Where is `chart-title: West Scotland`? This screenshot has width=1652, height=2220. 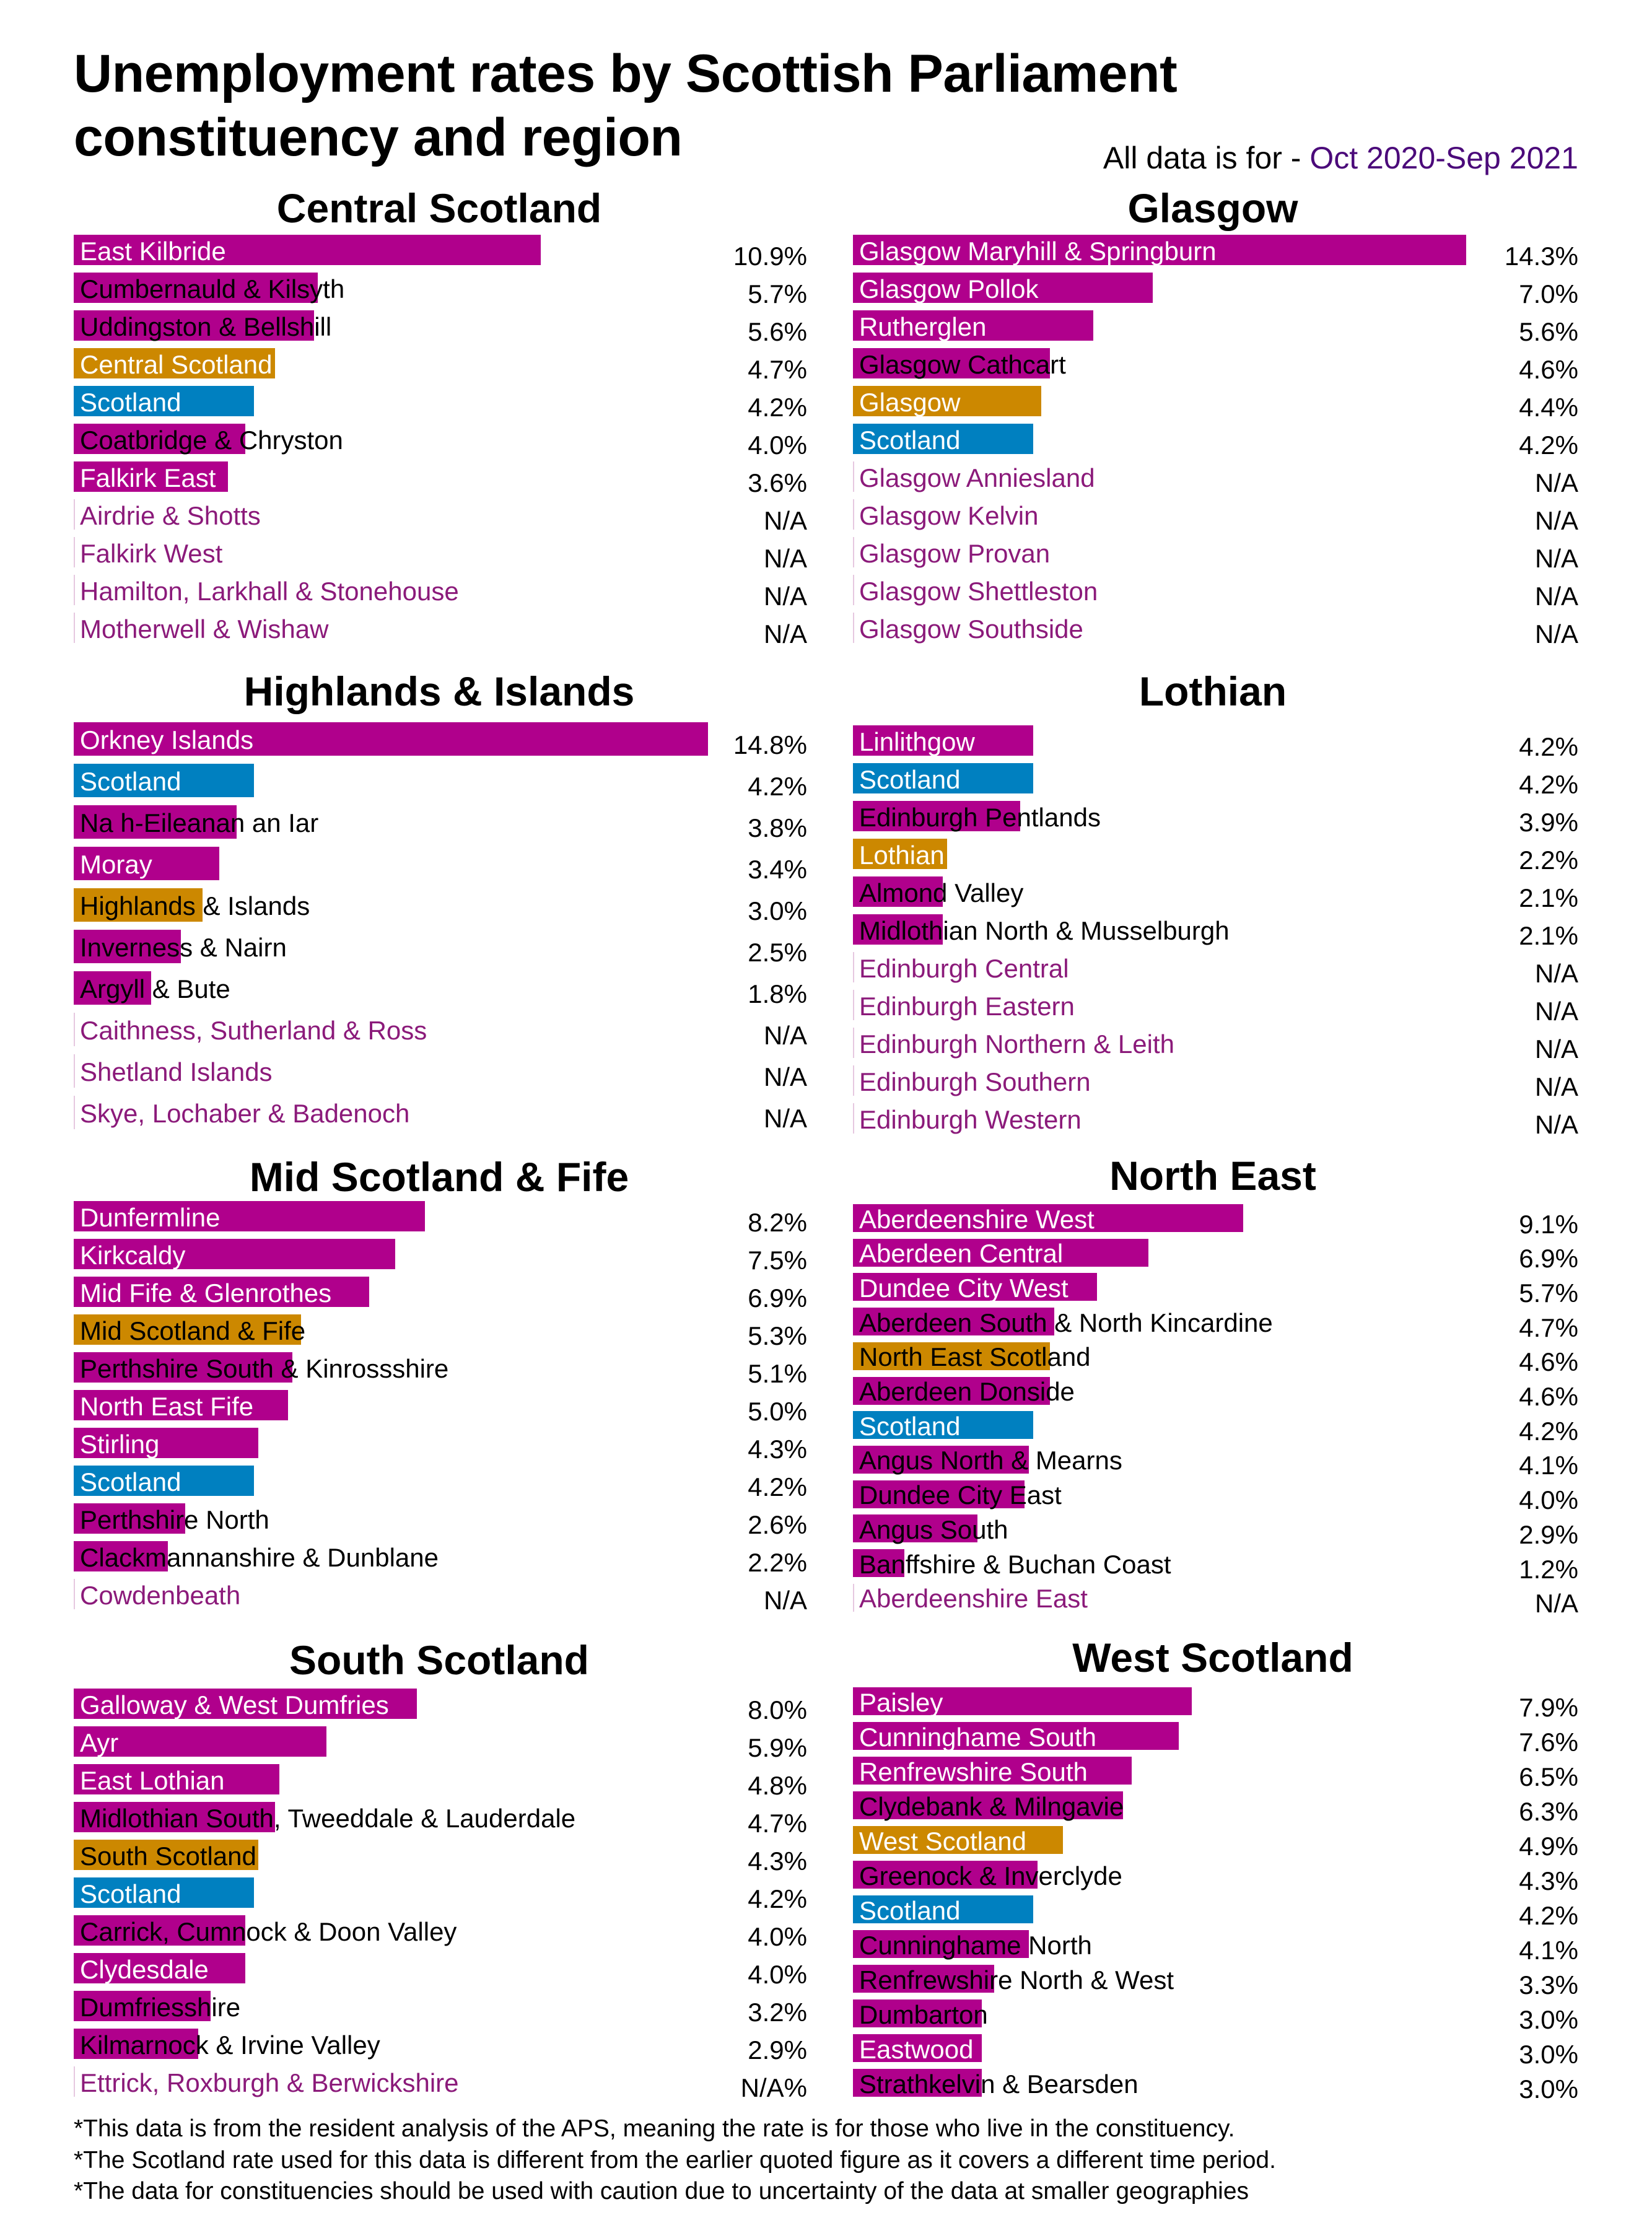
chart-title: West Scotland is located at coordinates (1212, 1657).